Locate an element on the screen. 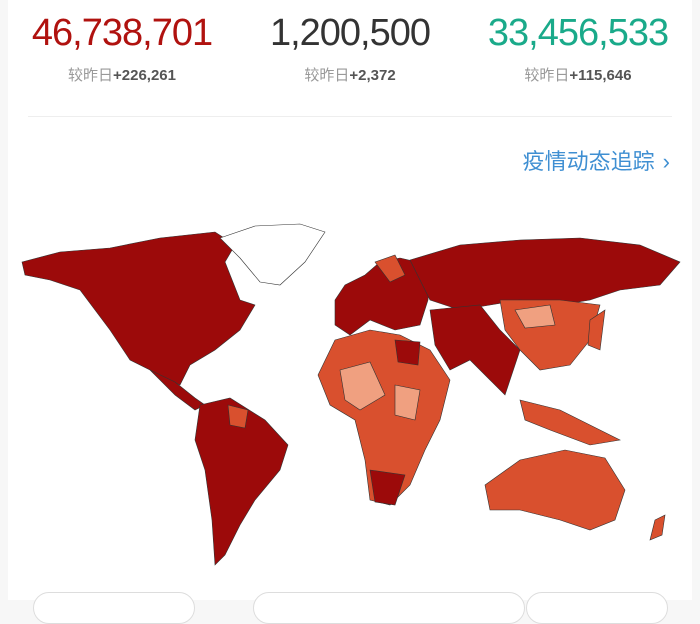 This screenshot has width=700, height=624. stat-confirmed: 46,738,701 较昨日+226,261 is located at coordinates (122, 47).